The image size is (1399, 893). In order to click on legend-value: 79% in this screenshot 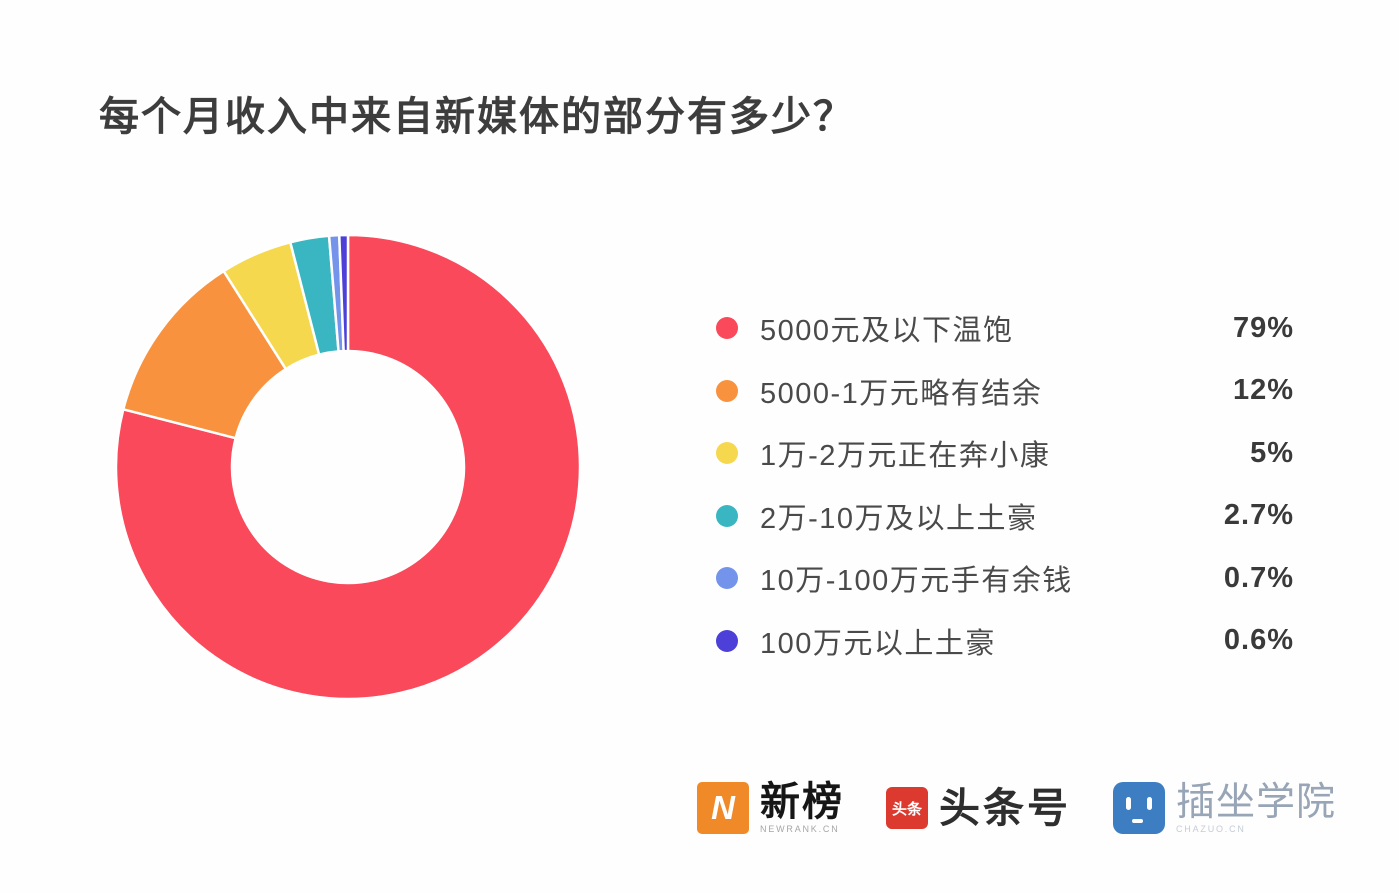, I will do `click(1263, 327)`.